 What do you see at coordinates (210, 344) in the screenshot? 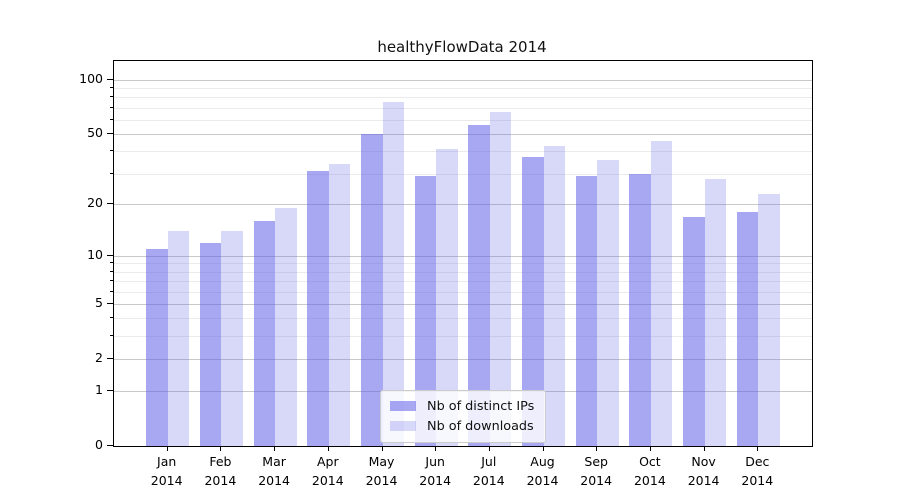
I see `bar-feb-distinct-ips` at bounding box center [210, 344].